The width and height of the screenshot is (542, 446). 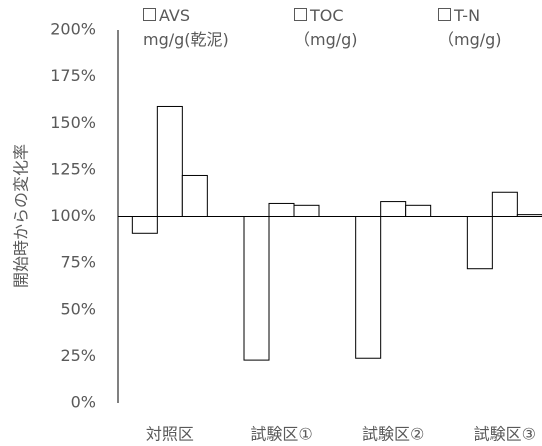 I want to click on y-tick-label: 125%, so click(x=73, y=168).